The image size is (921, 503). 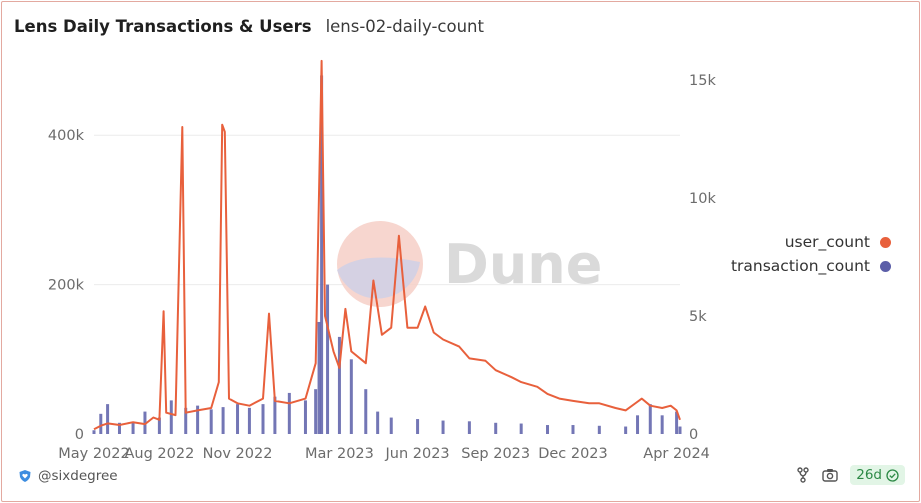 What do you see at coordinates (869, 475) in the screenshot?
I see `freshness-age: 26d` at bounding box center [869, 475].